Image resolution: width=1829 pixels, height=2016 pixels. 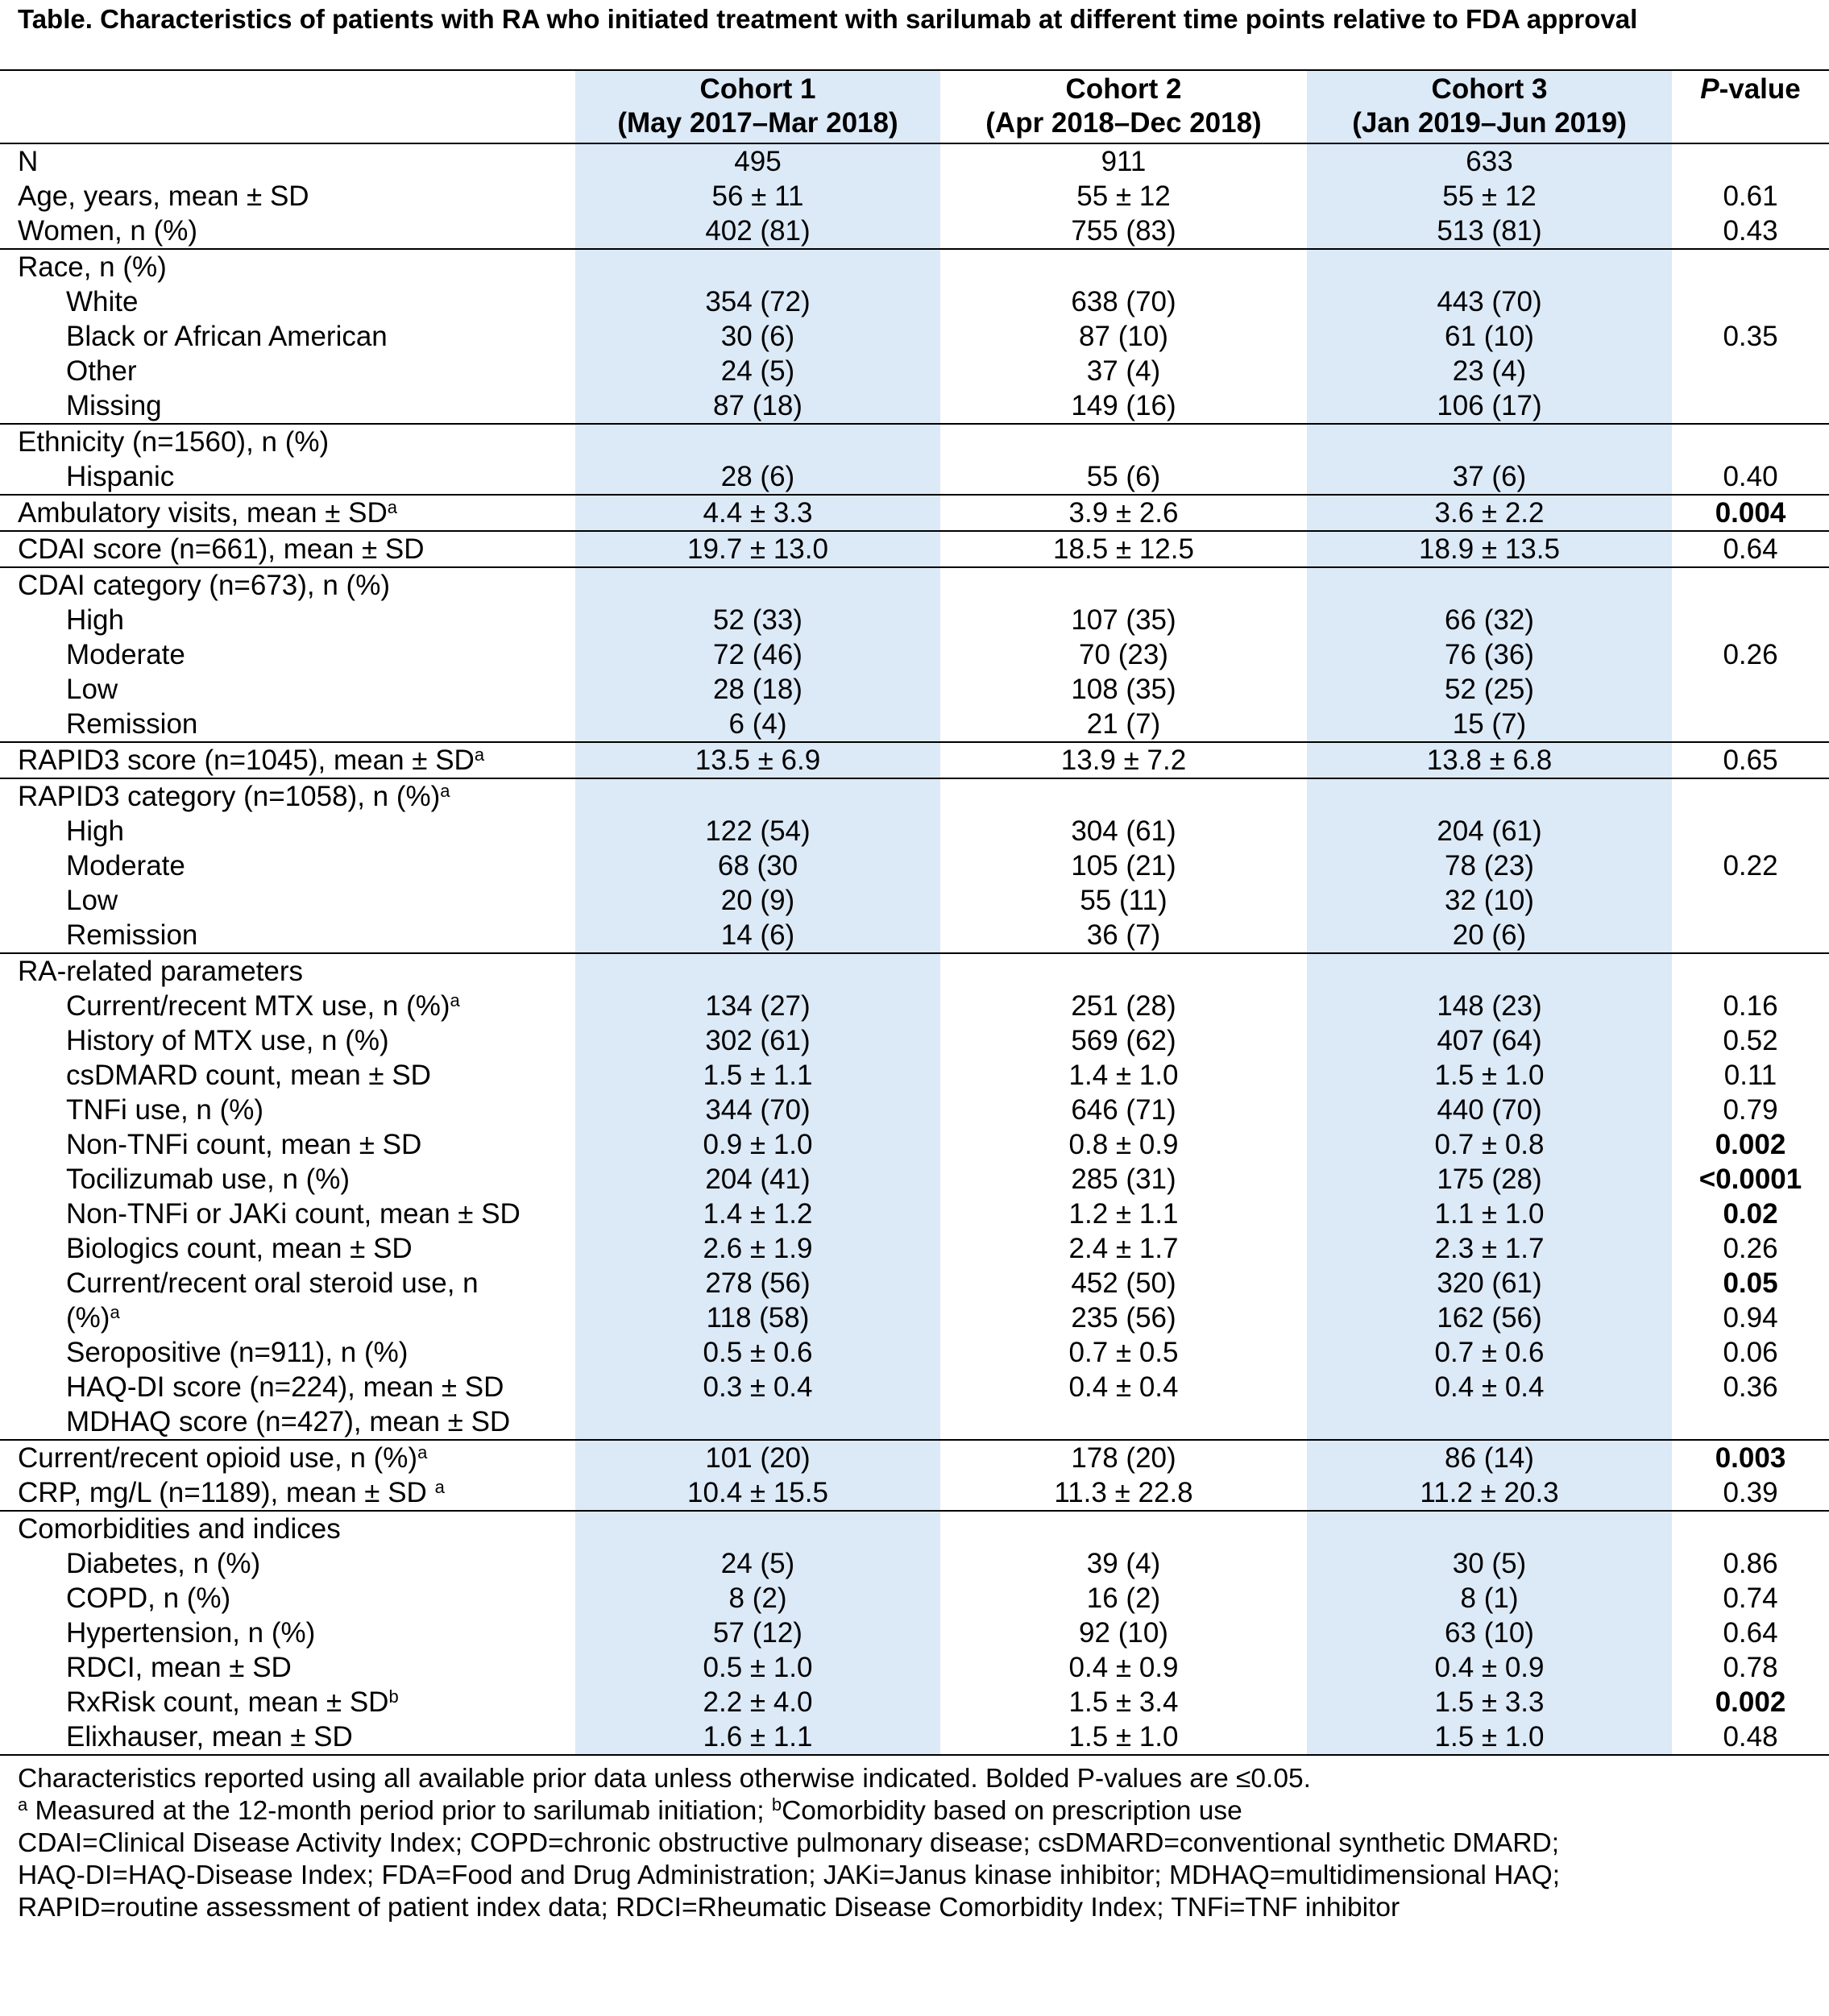 What do you see at coordinates (132, 724) in the screenshot?
I see `row-label: Remission` at bounding box center [132, 724].